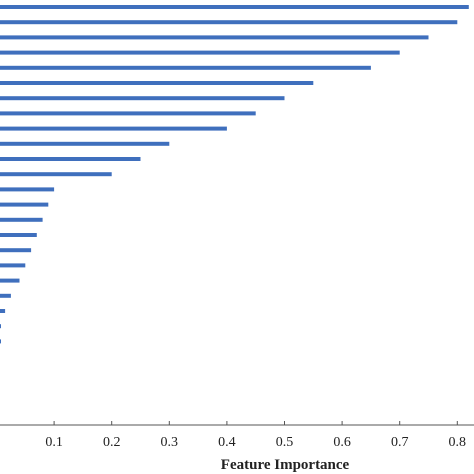 This screenshot has width=474, height=474. Describe the element at coordinates (342, 442) in the screenshot. I see `x-tick-label-6: 0.6` at that location.